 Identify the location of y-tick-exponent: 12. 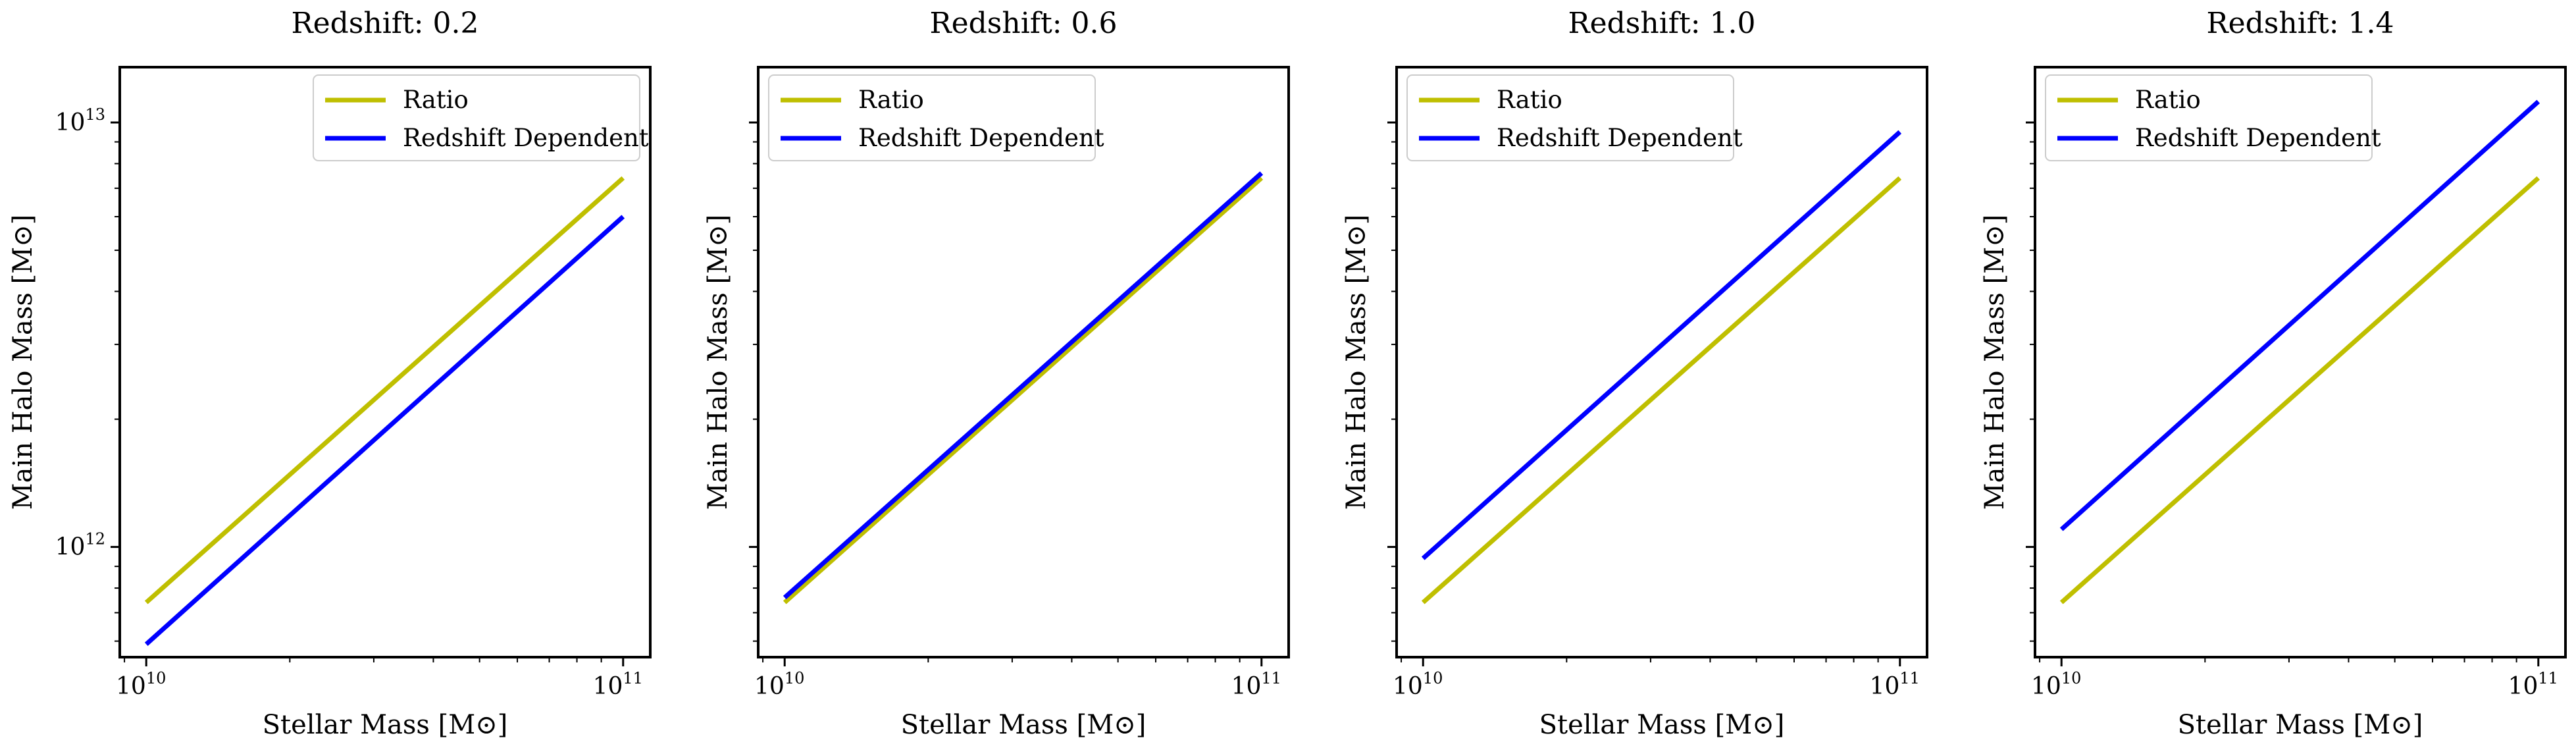
(95, 539).